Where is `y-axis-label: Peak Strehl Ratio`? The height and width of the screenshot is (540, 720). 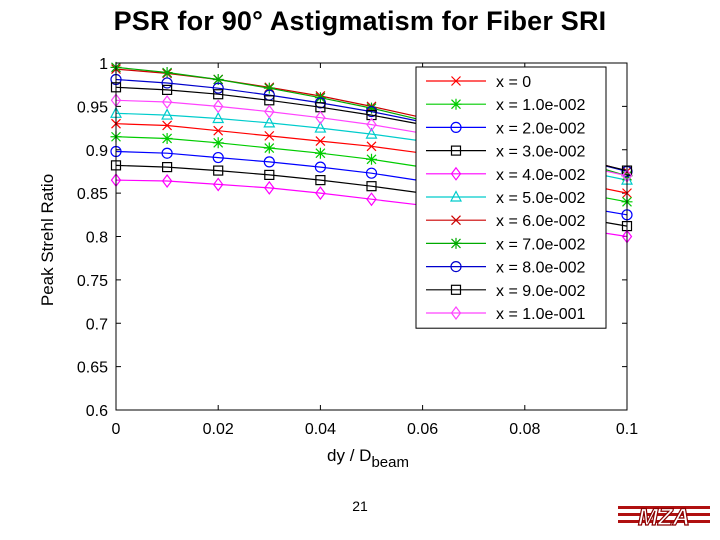
y-axis-label: Peak Strehl Ratio is located at coordinates (47, 240).